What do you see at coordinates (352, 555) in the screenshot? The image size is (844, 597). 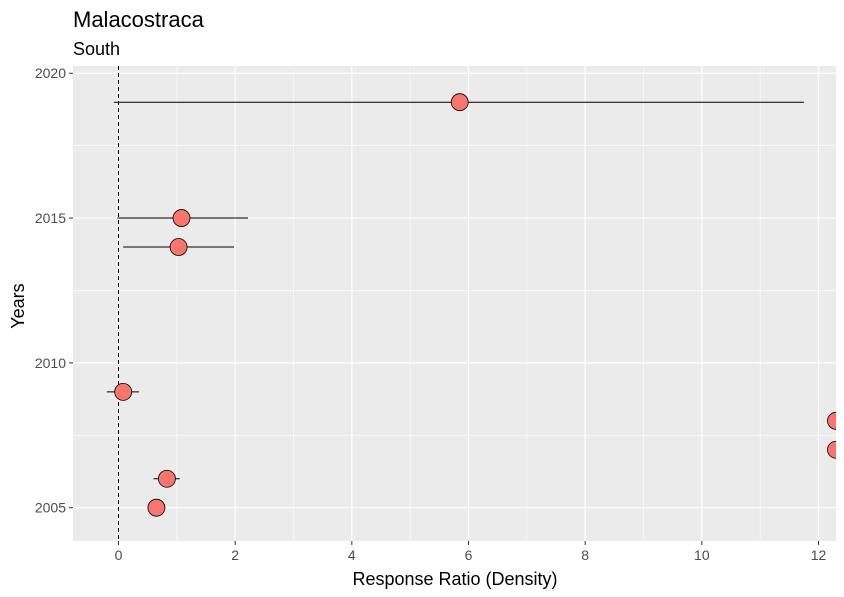 I see `x-tick-label: 4` at bounding box center [352, 555].